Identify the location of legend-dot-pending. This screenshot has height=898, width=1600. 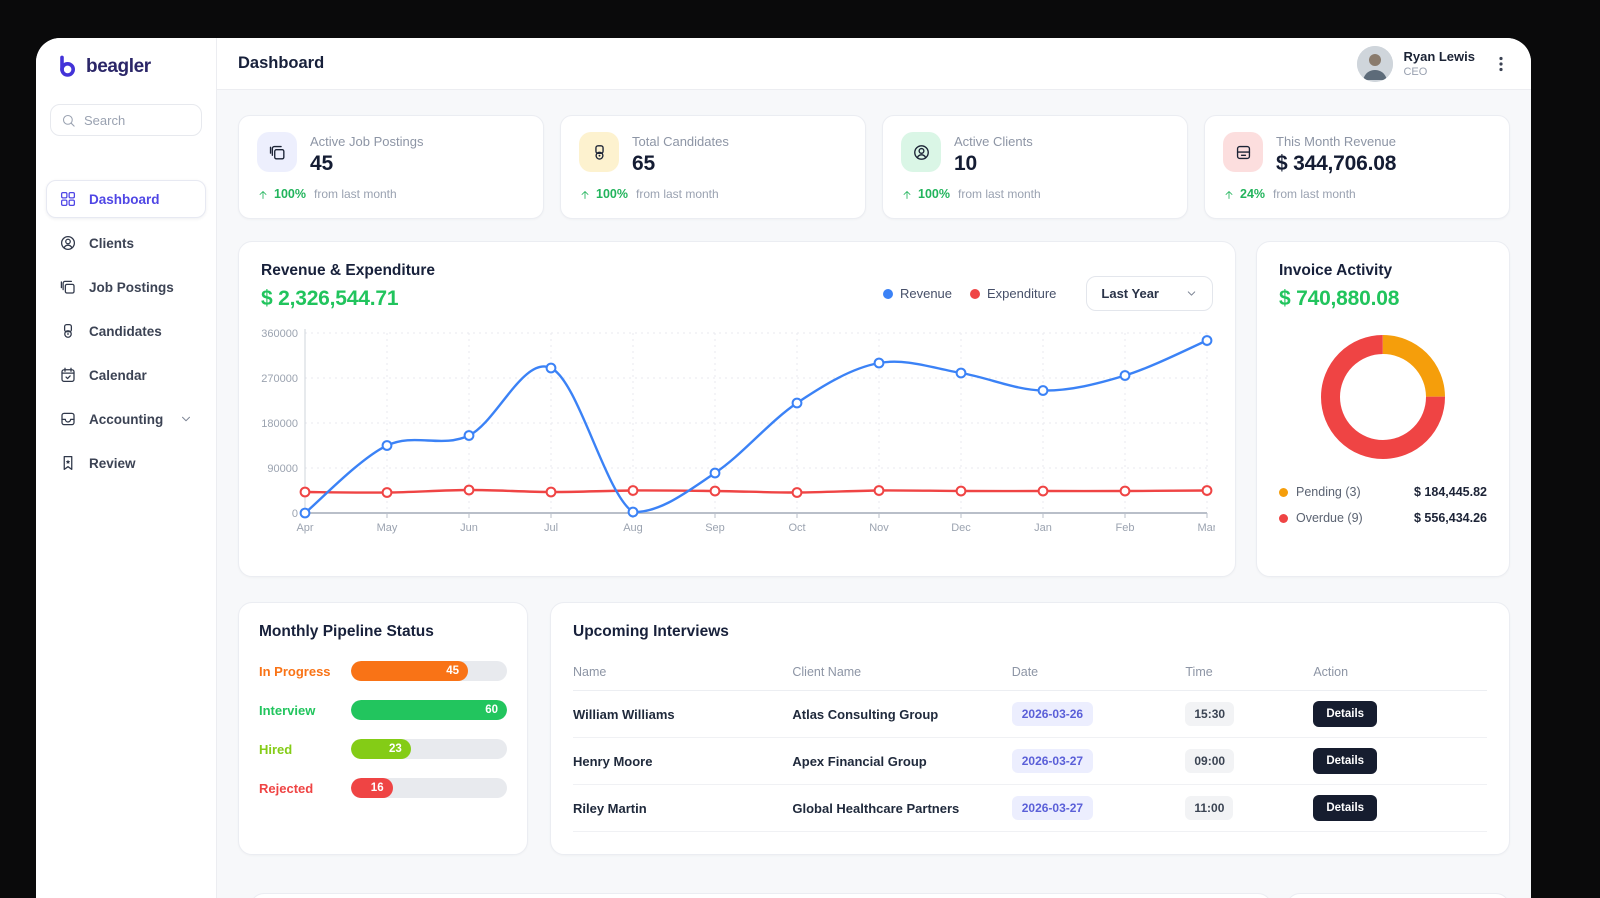
(1283, 492).